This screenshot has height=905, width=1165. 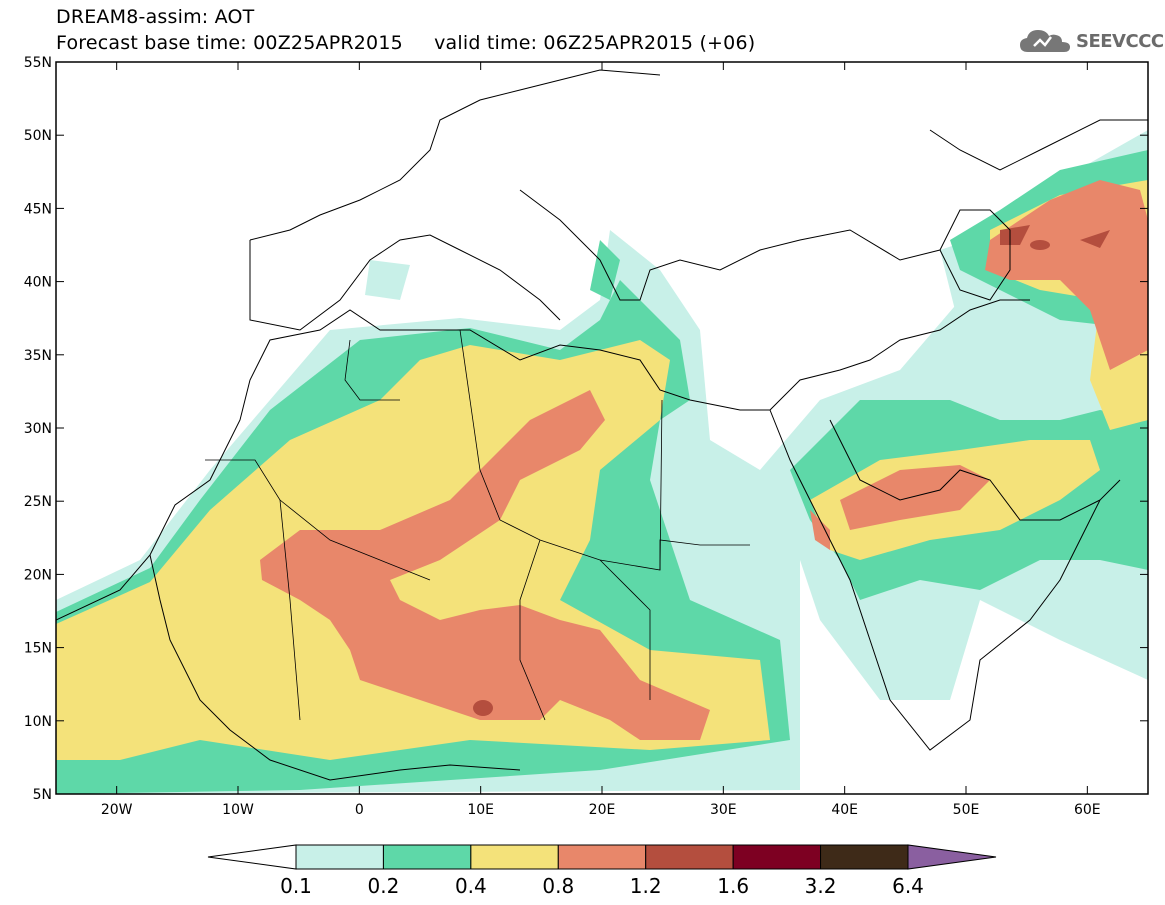 I want to click on lon-label--10: 10W, so click(x=238, y=810).